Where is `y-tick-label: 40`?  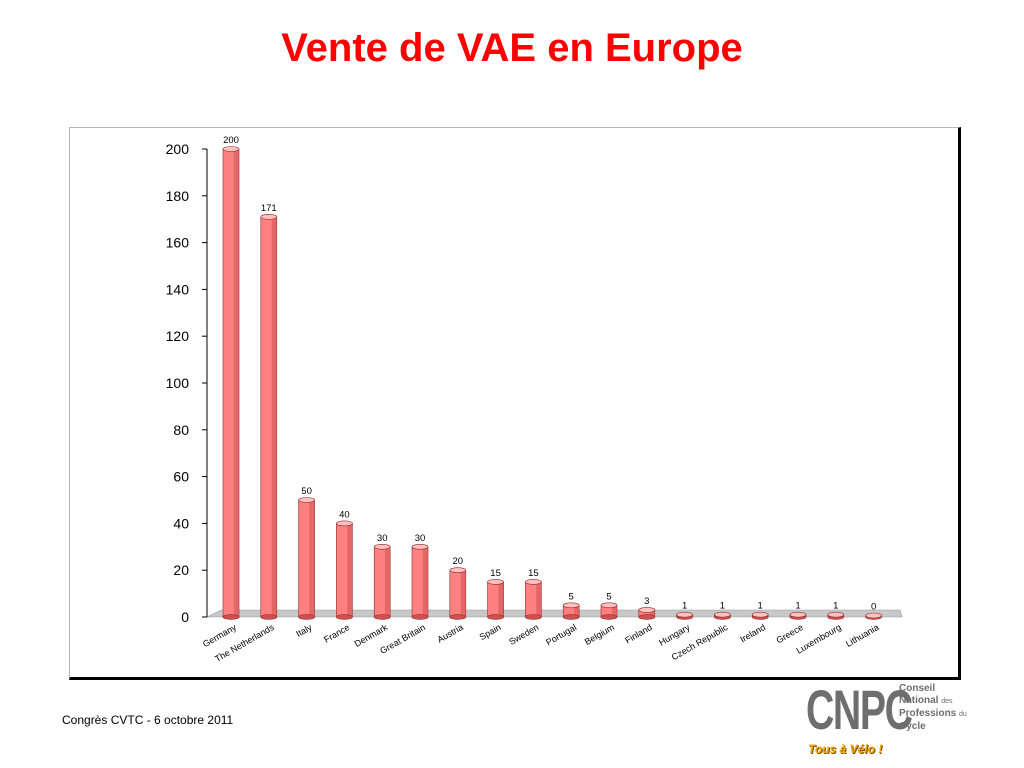
y-tick-label: 40 is located at coordinates (181, 523).